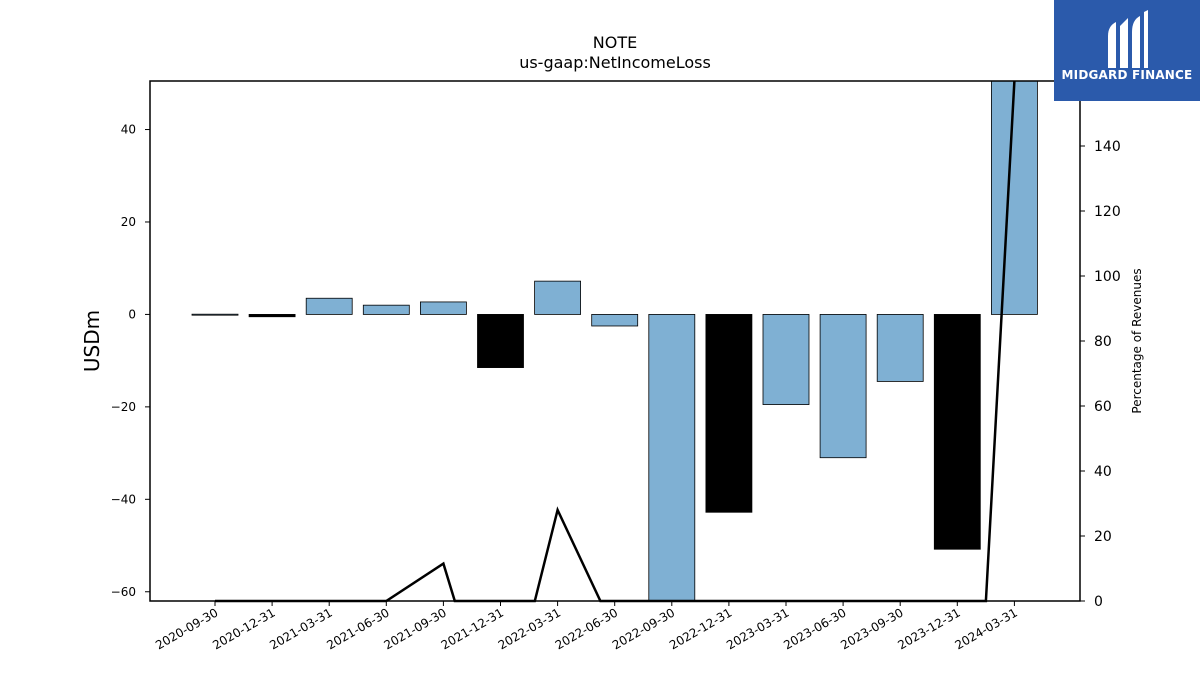  Describe the element at coordinates (186, 628) in the screenshot. I see `x-tick-label: 2020-09-30` at that location.